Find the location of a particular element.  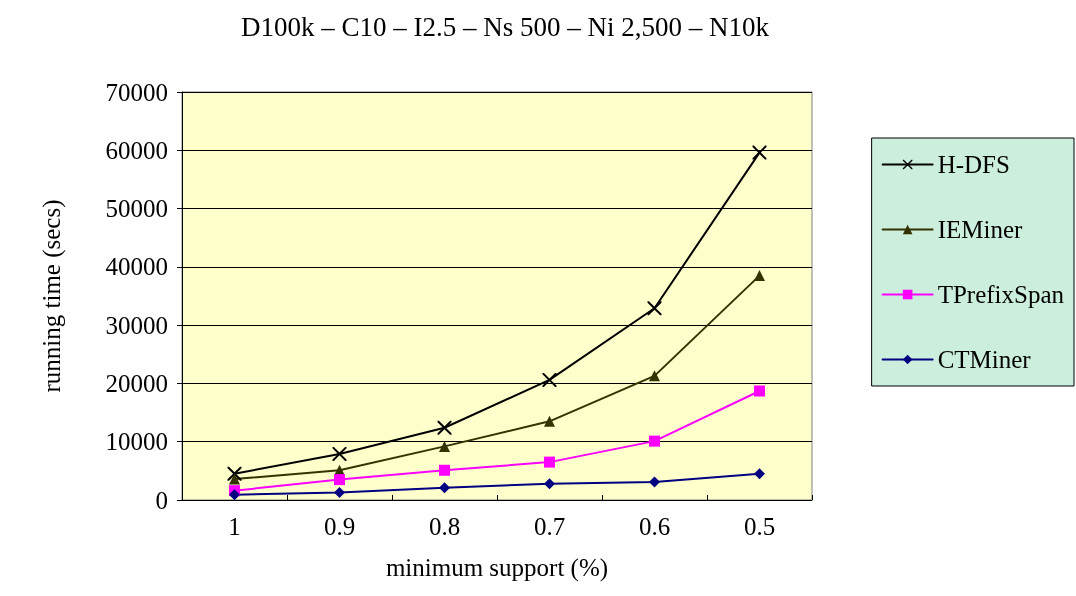

legend-label: H-DFS is located at coordinates (973, 164).